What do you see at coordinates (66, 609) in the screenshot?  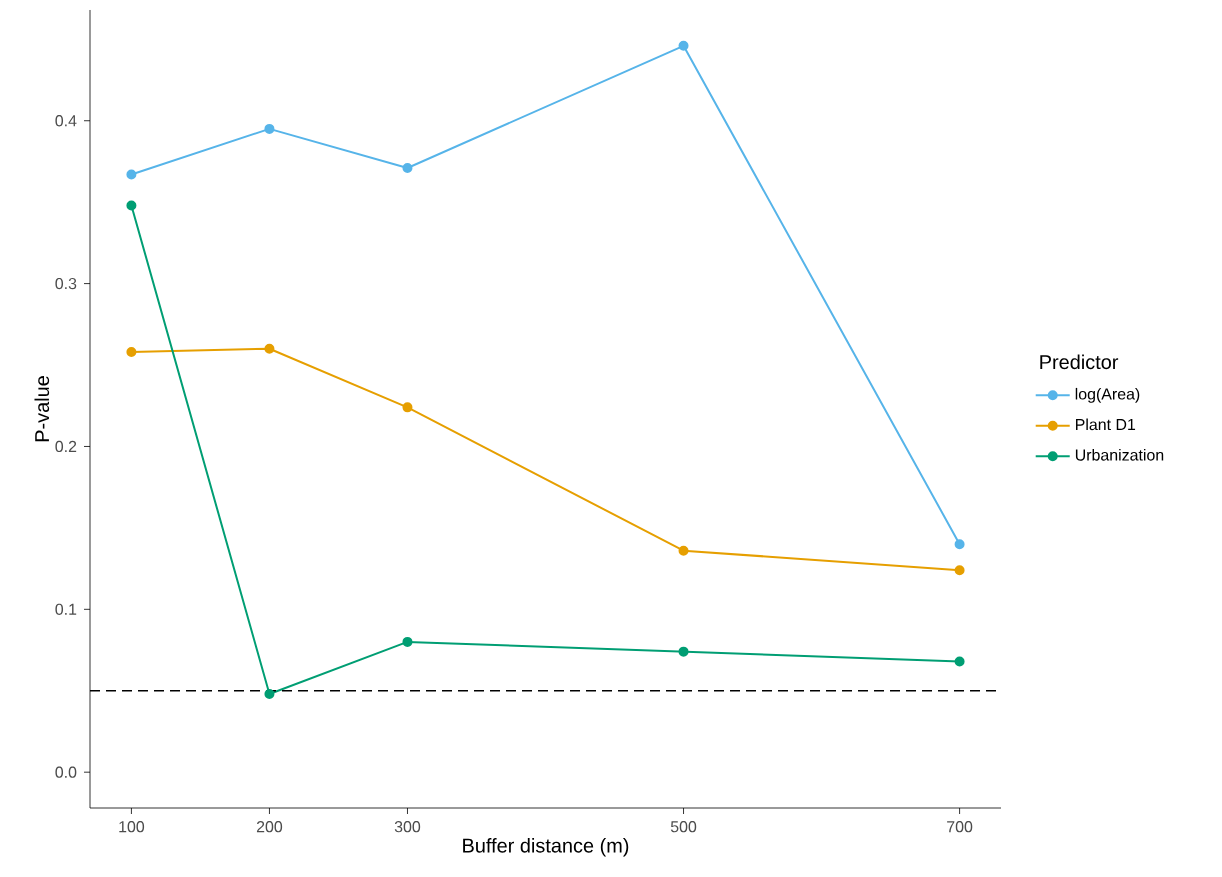 I see `y-tick-label: 0.1` at bounding box center [66, 609].